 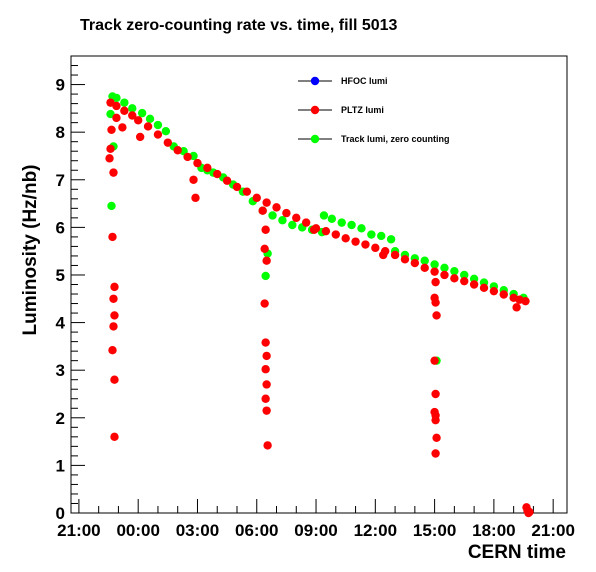 What do you see at coordinates (362, 110) in the screenshot?
I see `legend-label: PLTZ lumi` at bounding box center [362, 110].